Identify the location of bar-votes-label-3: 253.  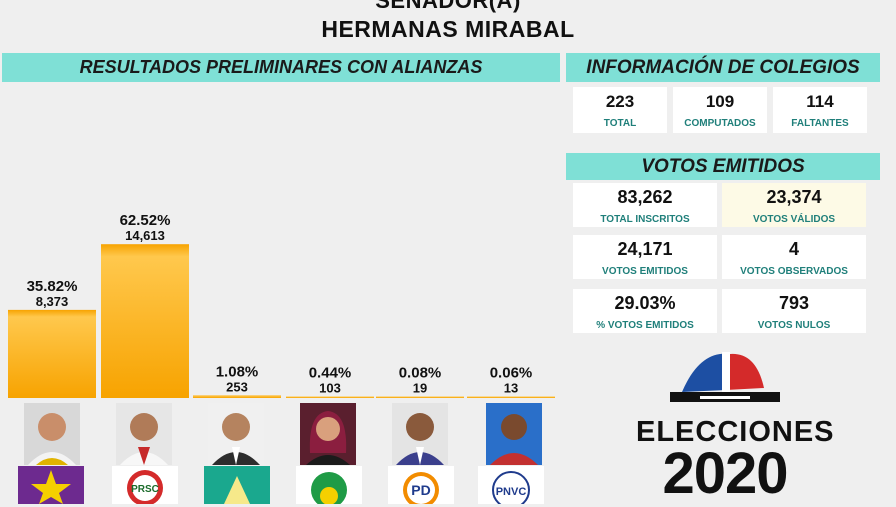
(237, 386).